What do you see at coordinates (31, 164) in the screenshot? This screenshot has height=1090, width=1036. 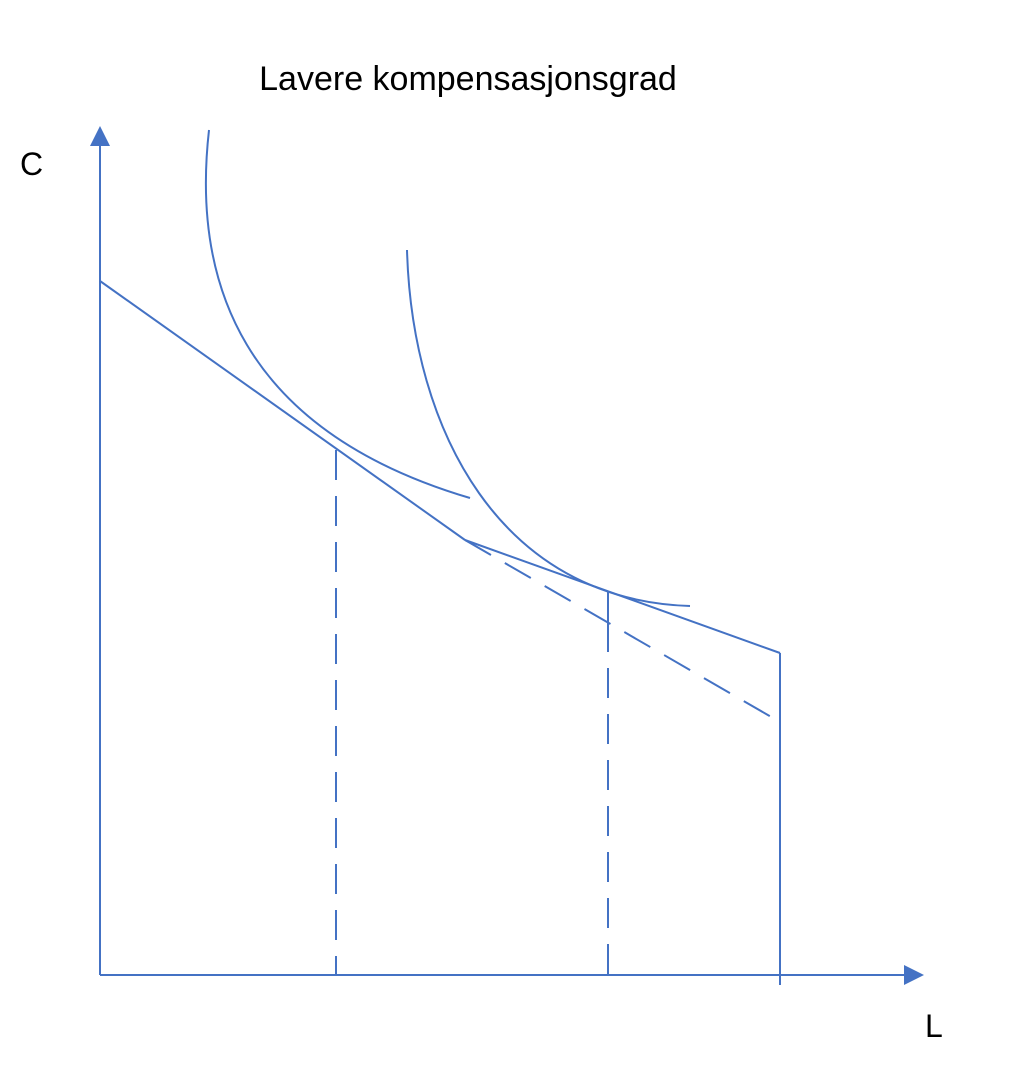 I see `y-axis-label: C` at bounding box center [31, 164].